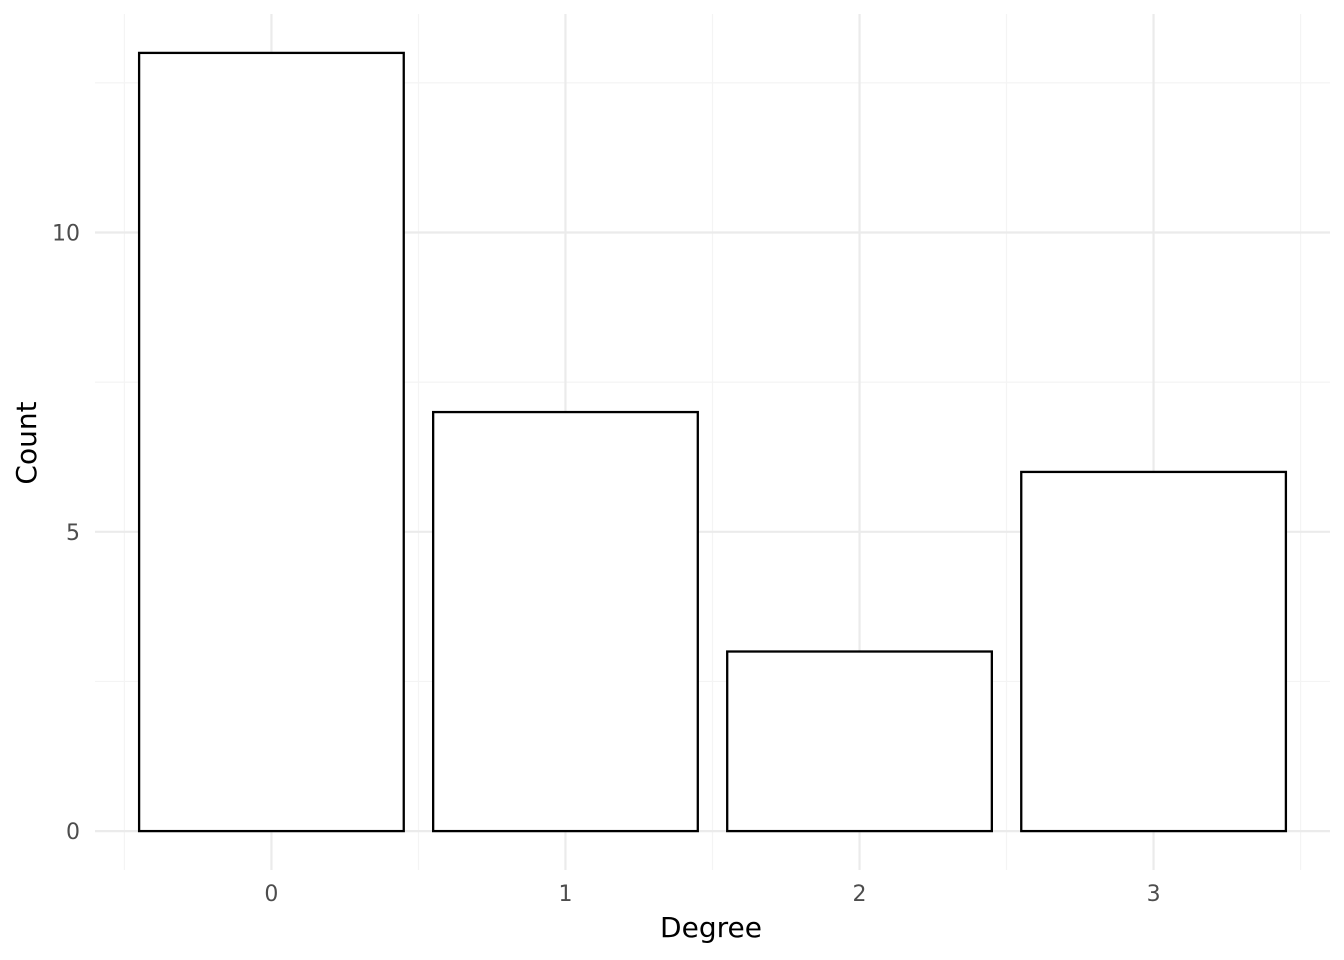  What do you see at coordinates (66, 233) in the screenshot?
I see `y-tick-label: 10` at bounding box center [66, 233].